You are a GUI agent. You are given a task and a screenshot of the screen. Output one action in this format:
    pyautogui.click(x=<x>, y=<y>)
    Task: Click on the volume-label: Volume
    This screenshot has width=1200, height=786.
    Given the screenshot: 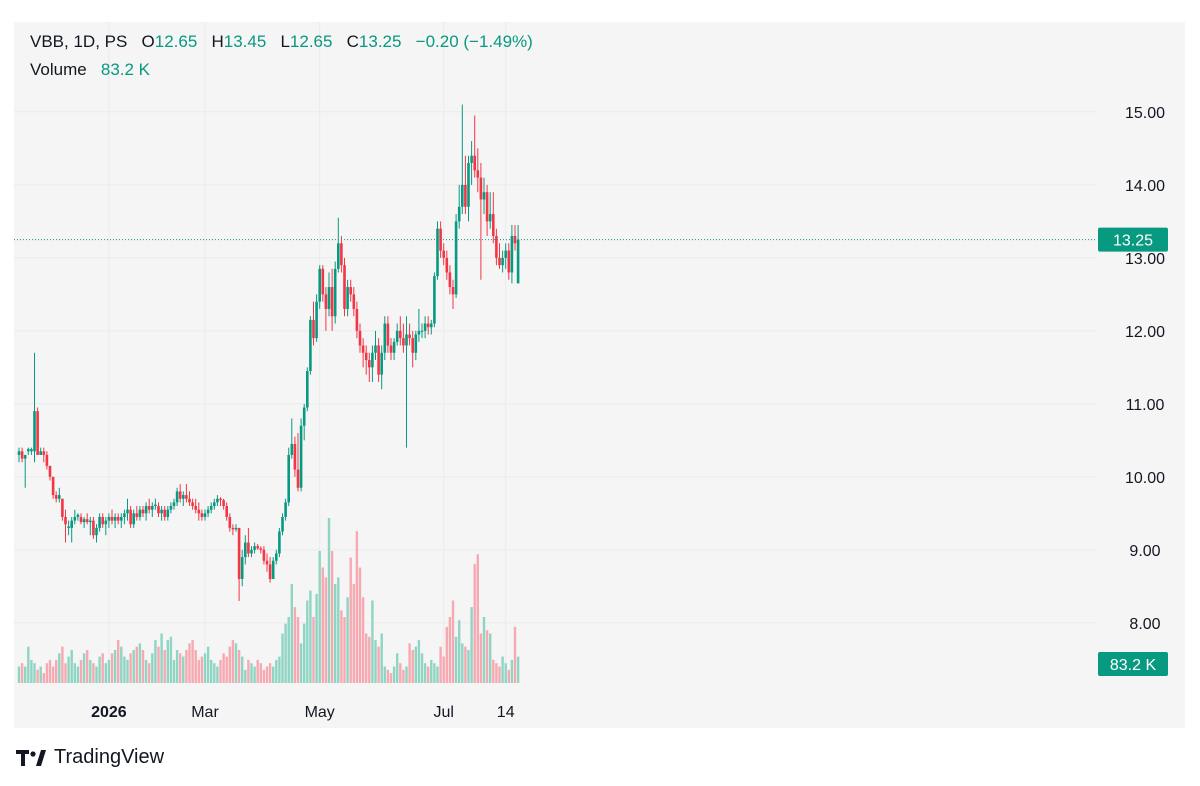 What is the action you would take?
    pyautogui.click(x=58, y=69)
    